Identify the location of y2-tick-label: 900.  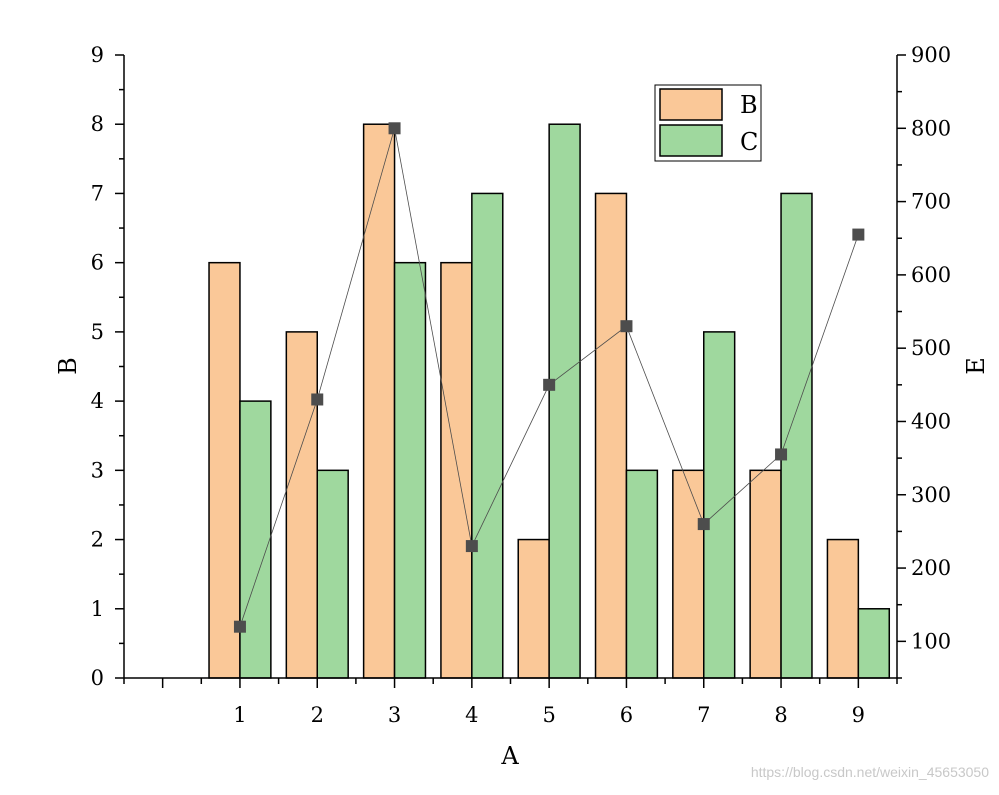
(931, 55).